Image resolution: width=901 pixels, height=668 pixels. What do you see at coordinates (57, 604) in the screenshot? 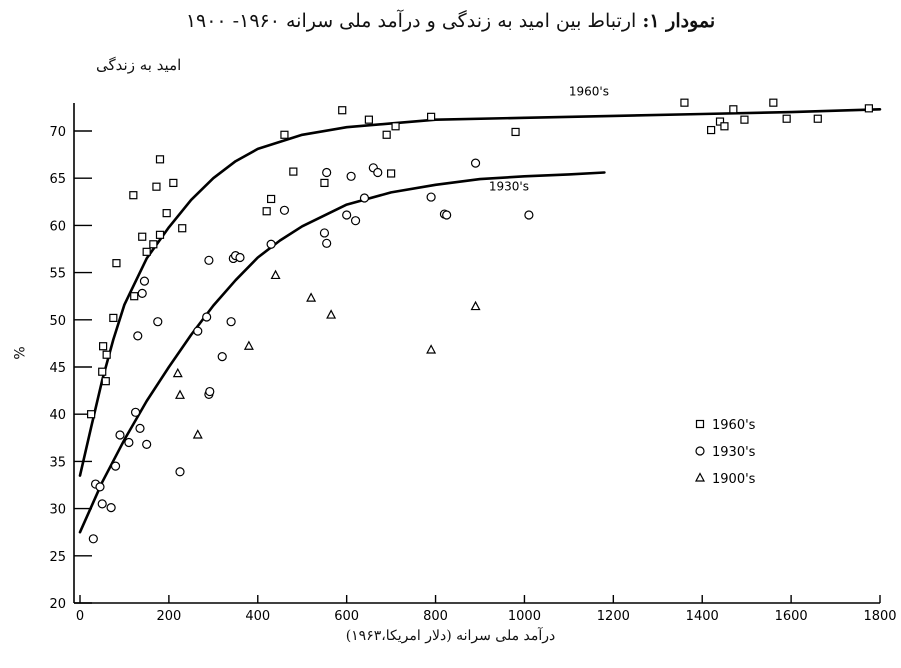
I see `y-tick-label-20: 20` at bounding box center [57, 604].